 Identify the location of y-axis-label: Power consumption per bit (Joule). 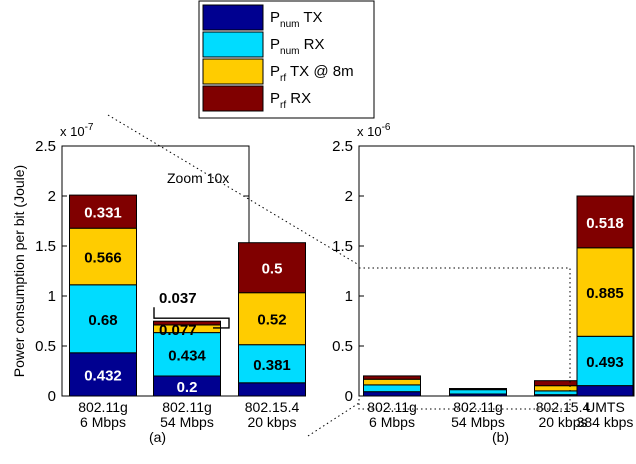
(19, 271).